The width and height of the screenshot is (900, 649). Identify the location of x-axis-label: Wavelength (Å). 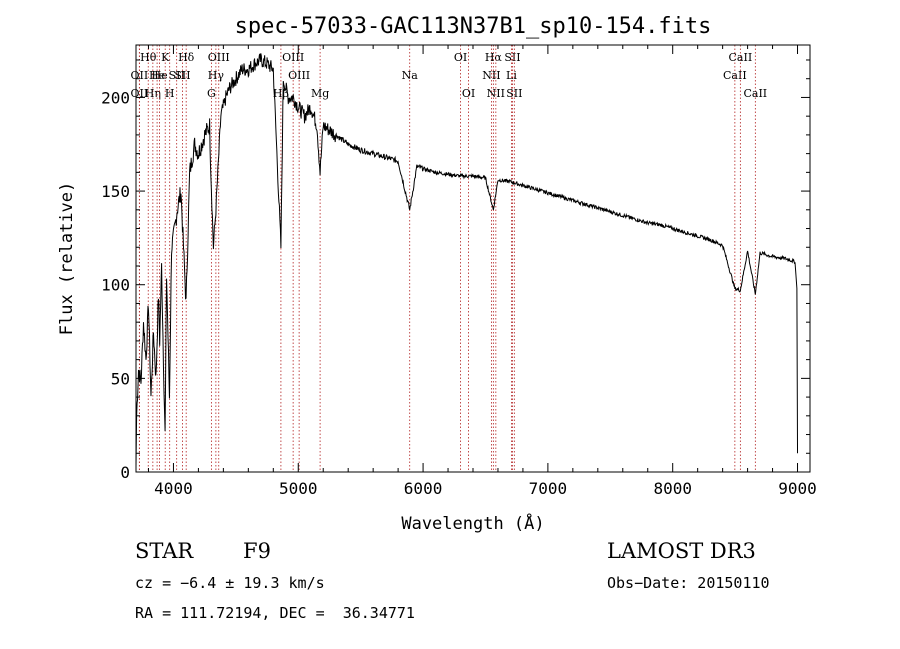
(472, 523).